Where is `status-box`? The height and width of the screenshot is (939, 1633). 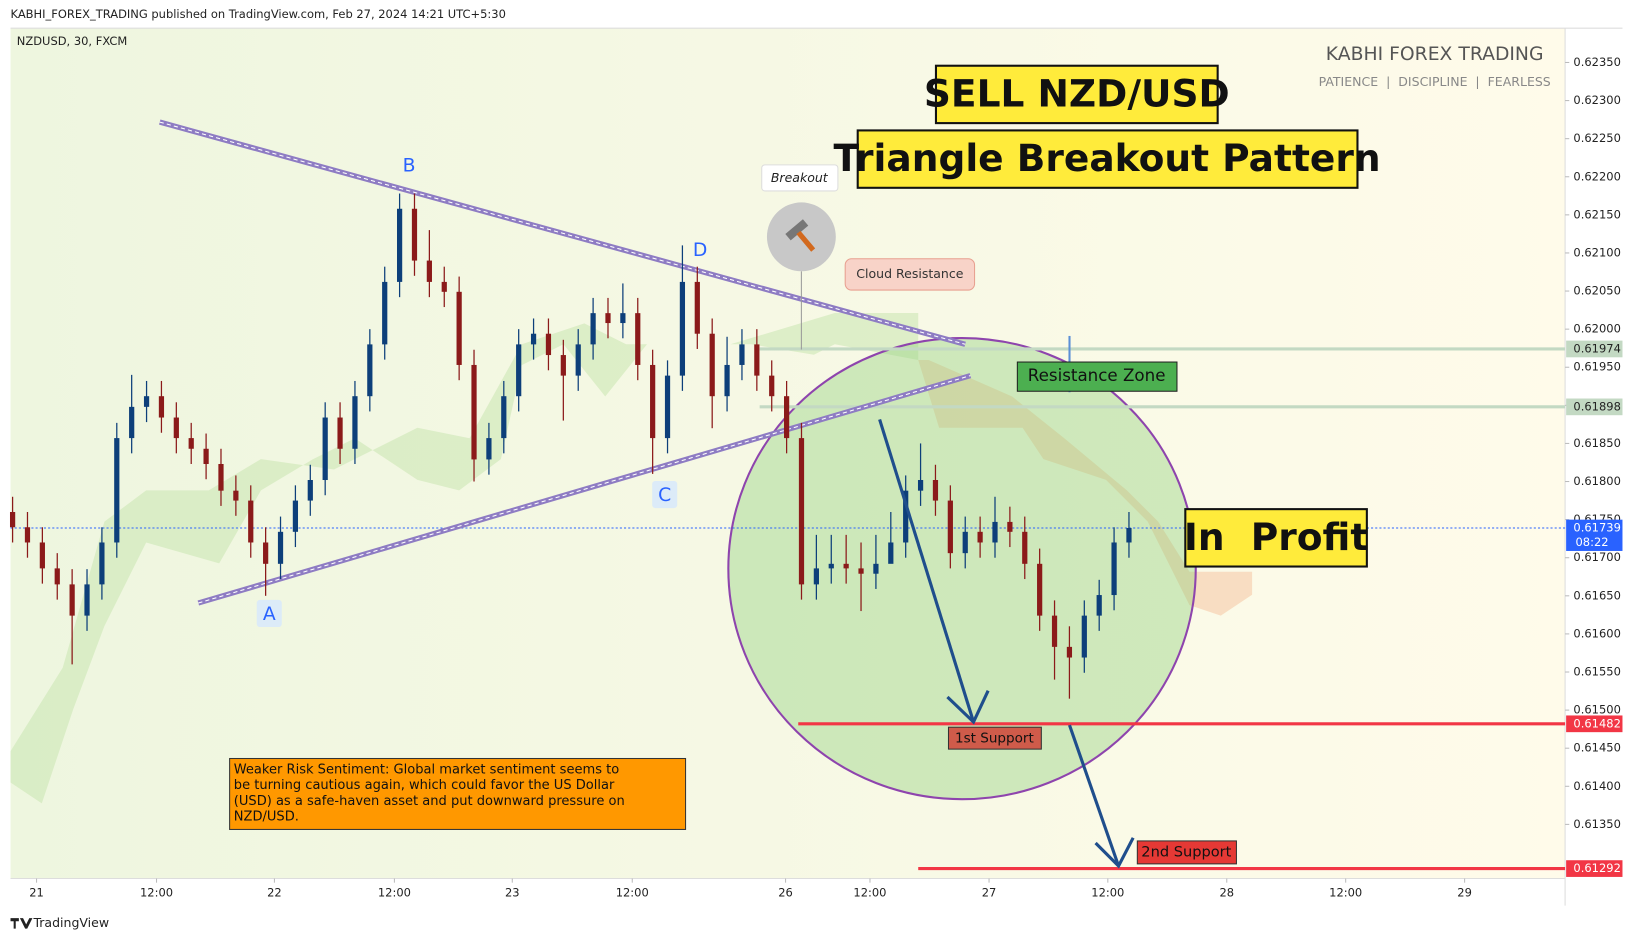 status-box is located at coordinates (1276, 538).